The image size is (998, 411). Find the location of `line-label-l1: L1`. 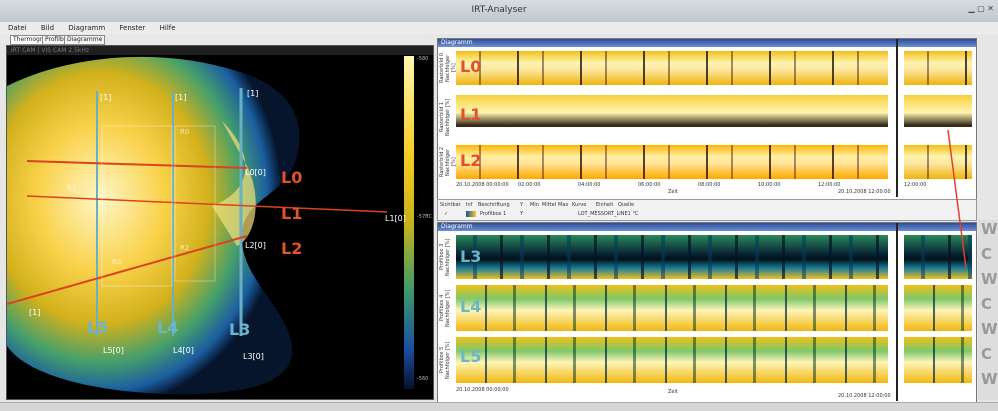

line-label-l1: L1 is located at coordinates (292, 213).